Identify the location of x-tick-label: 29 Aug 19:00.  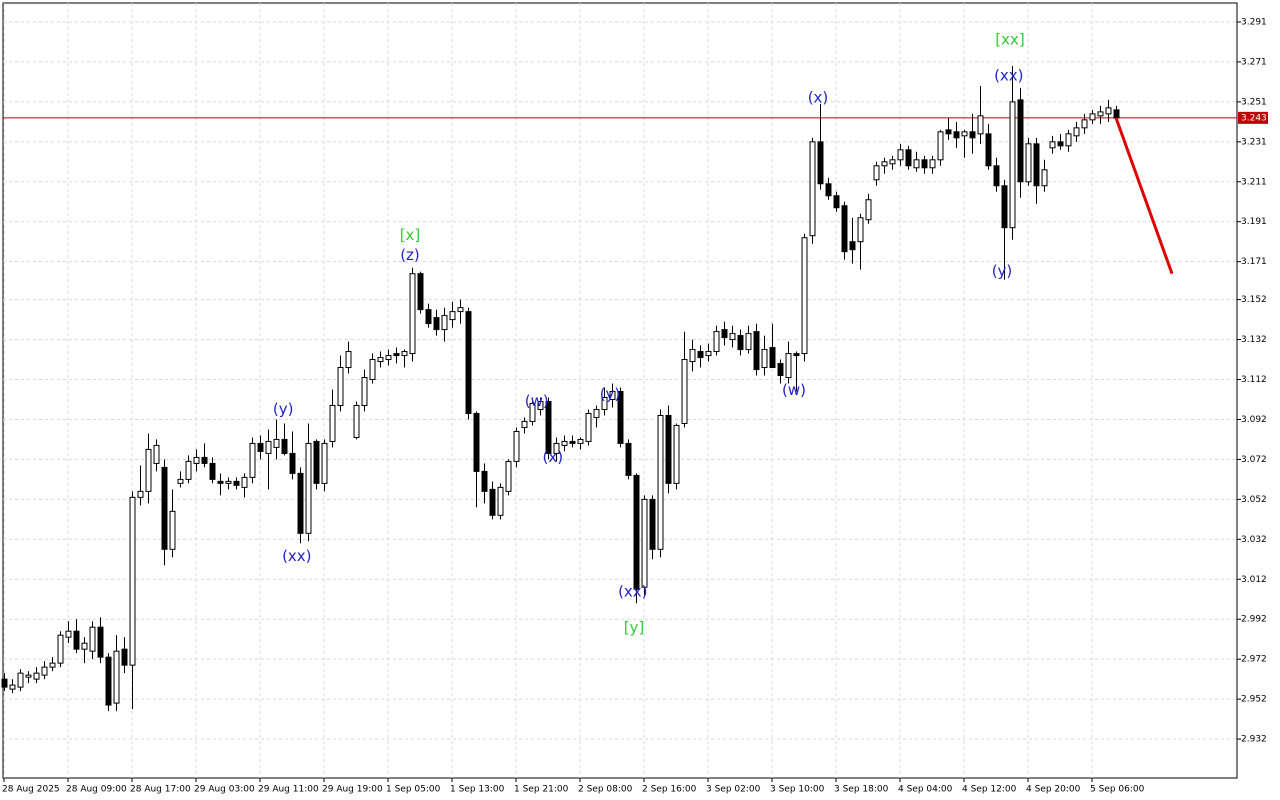
(352, 790).